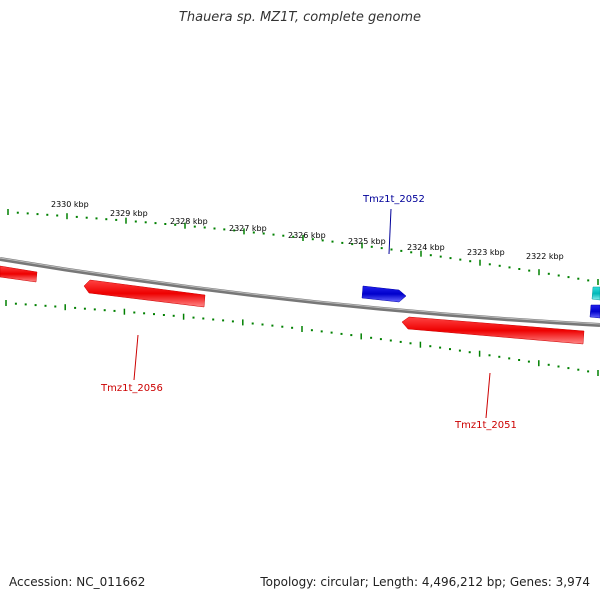 This screenshot has width=600, height=600. I want to click on gene-feature-tmz1t-2056, so click(144, 293).